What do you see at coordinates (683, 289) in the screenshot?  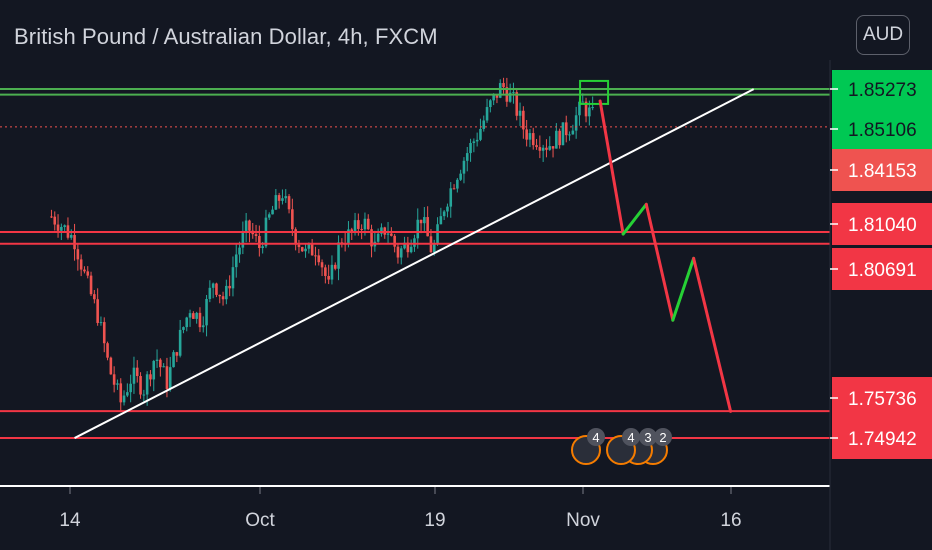 I see `projection-up-leg` at bounding box center [683, 289].